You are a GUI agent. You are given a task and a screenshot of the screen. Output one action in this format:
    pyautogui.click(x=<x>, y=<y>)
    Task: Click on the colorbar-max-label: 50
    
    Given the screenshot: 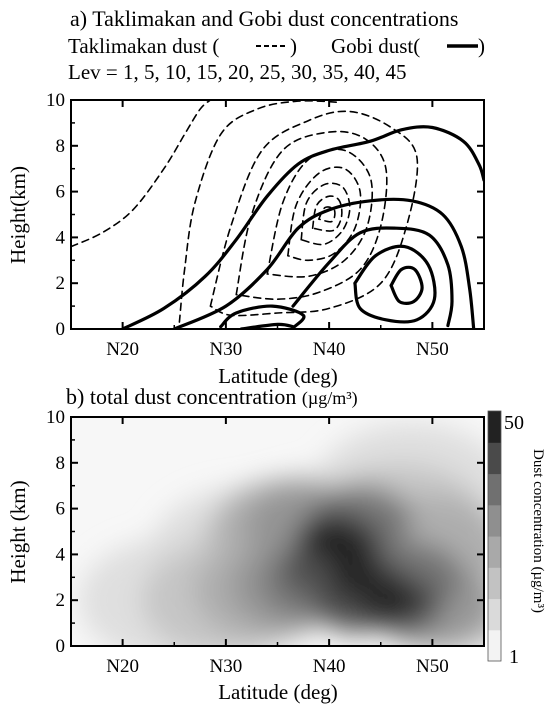 What is the action you would take?
    pyautogui.click(x=514, y=423)
    